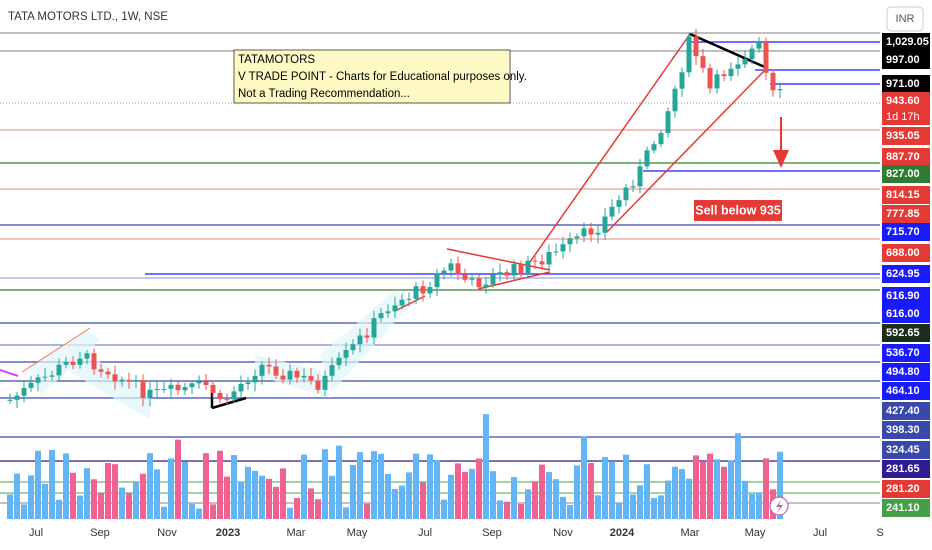  What do you see at coordinates (903, 411) in the screenshot?
I see `price-label: 427.40` at bounding box center [903, 411].